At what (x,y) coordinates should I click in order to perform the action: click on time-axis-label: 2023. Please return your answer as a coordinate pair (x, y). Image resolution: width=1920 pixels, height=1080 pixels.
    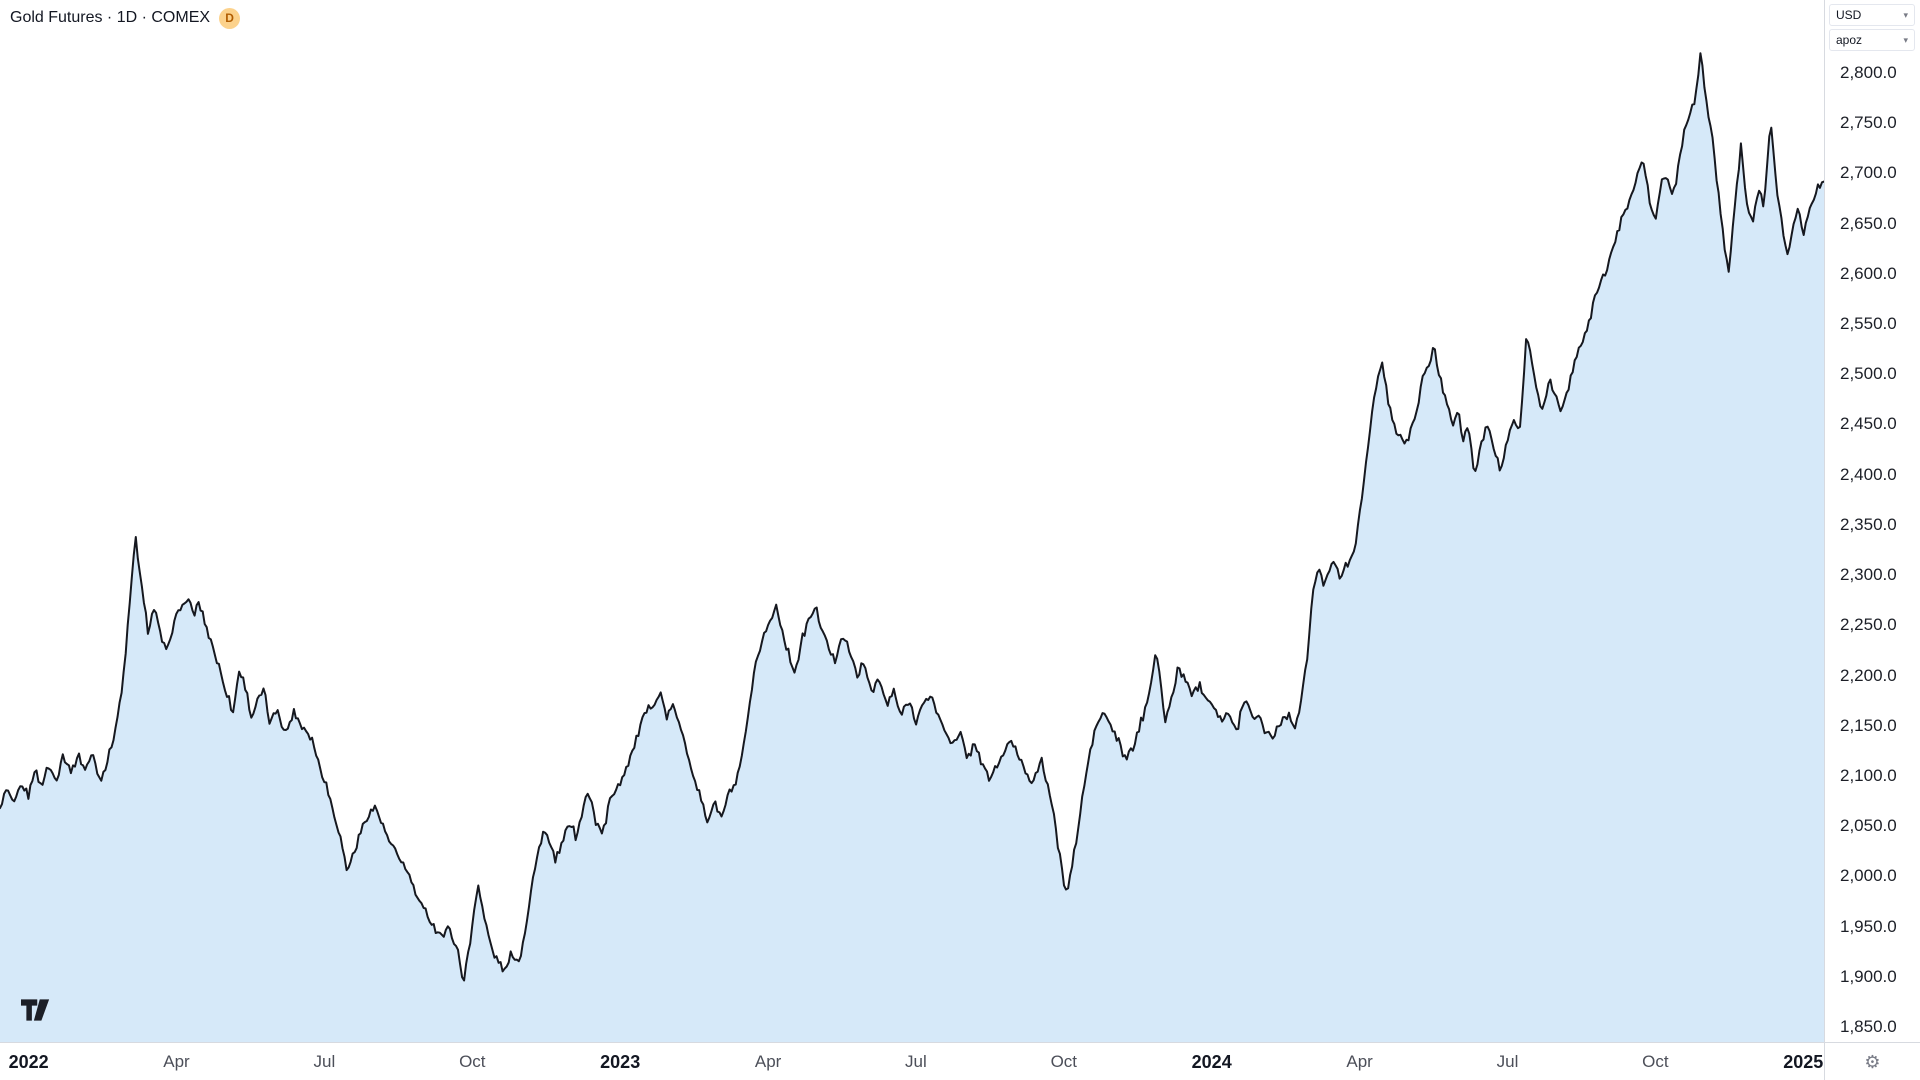
    Looking at the image, I should click on (620, 1062).